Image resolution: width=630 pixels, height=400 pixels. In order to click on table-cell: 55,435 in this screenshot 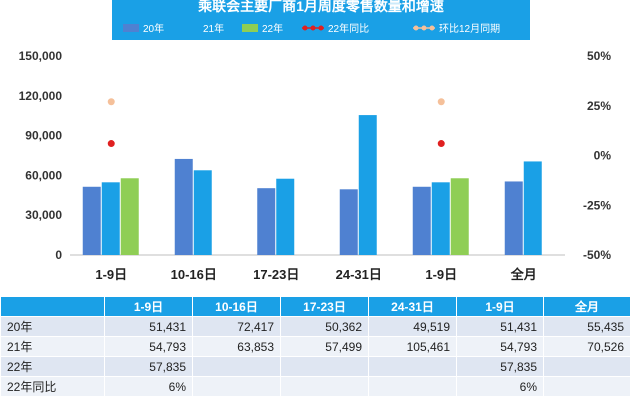, I will do `click(586, 326)`.